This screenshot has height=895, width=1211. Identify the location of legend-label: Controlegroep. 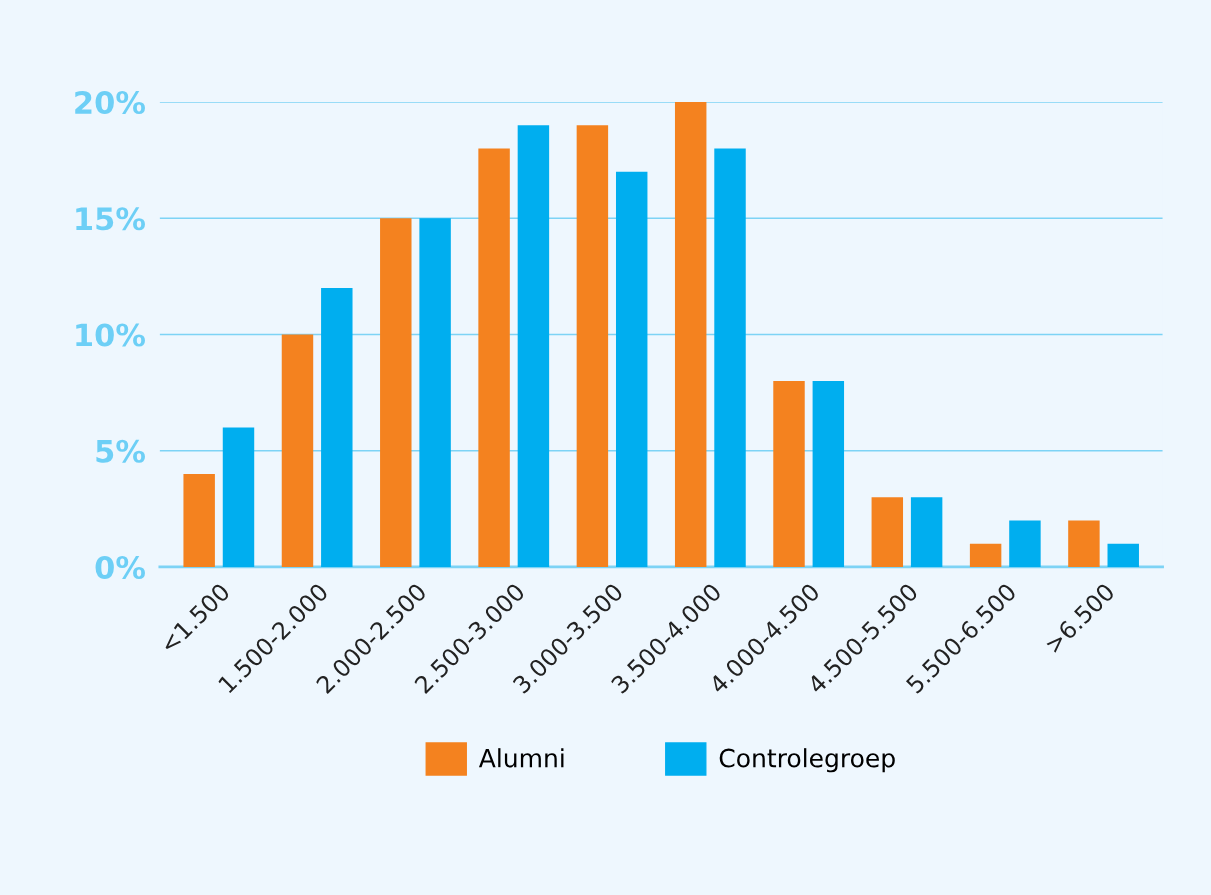
(807, 760).